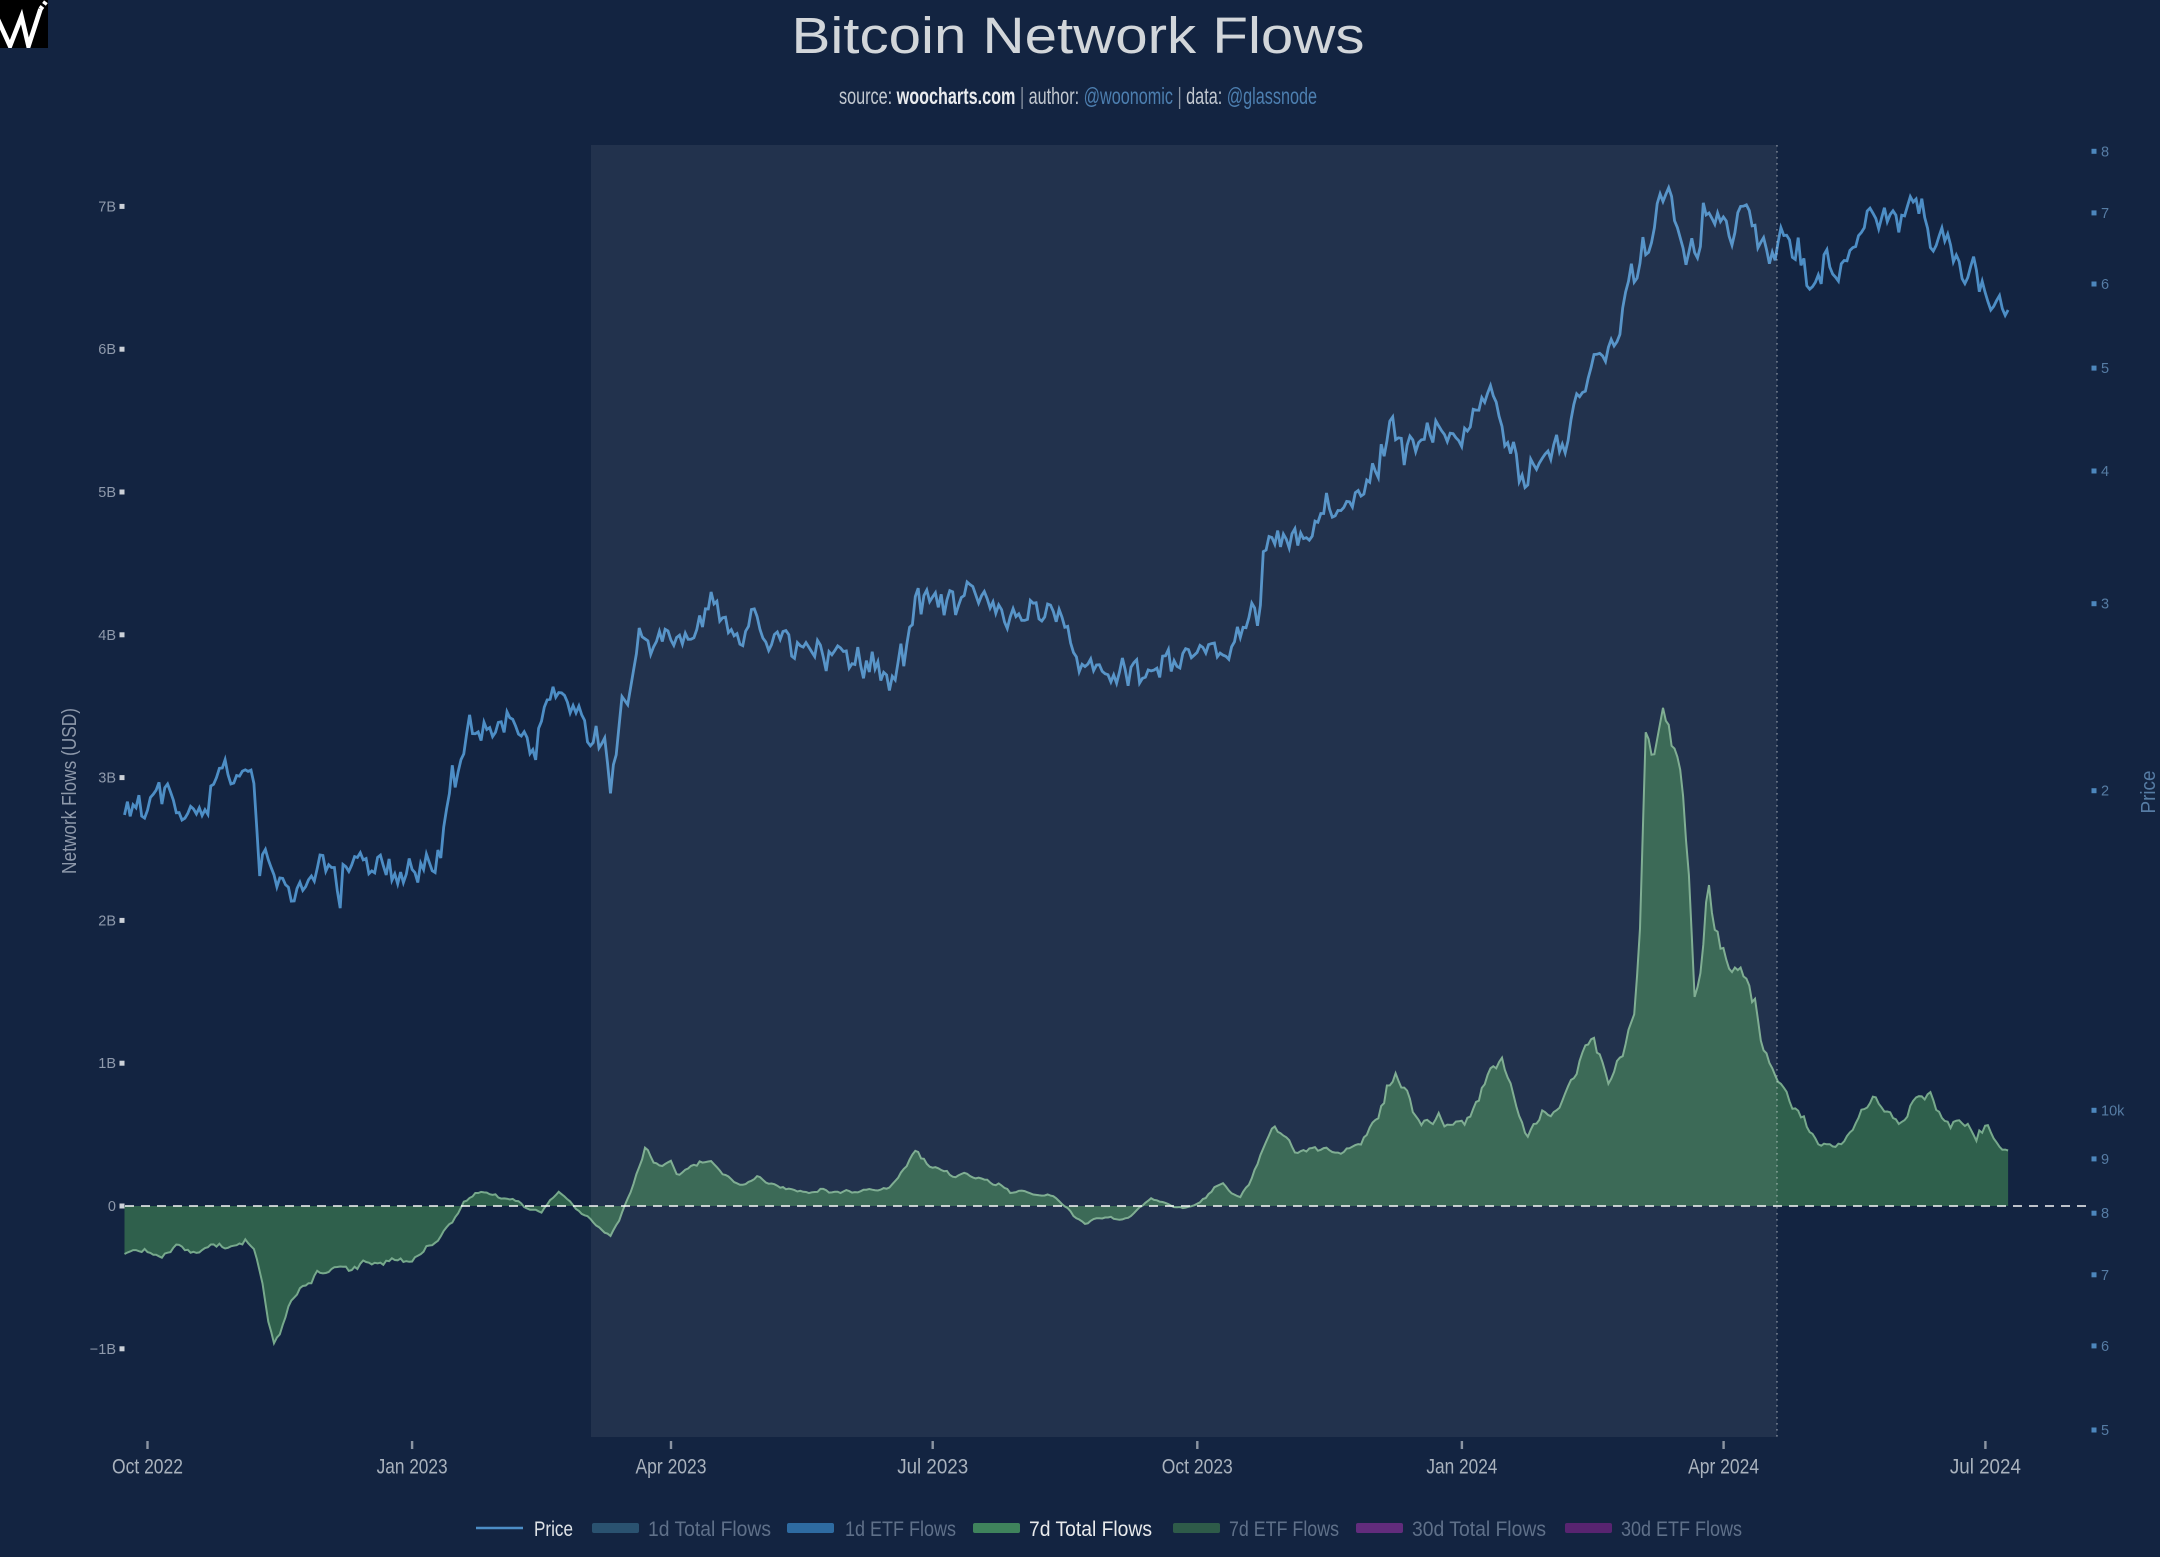 This screenshot has height=1557, width=2160. Describe the element at coordinates (2113, 1111) in the screenshot. I see `svg-text: 10k` at that location.